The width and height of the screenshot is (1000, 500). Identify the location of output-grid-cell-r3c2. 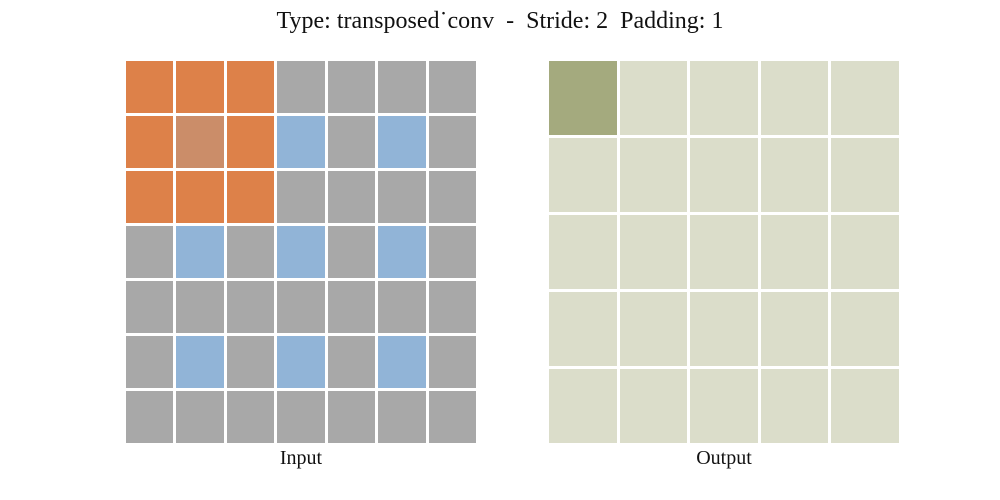
(653, 252).